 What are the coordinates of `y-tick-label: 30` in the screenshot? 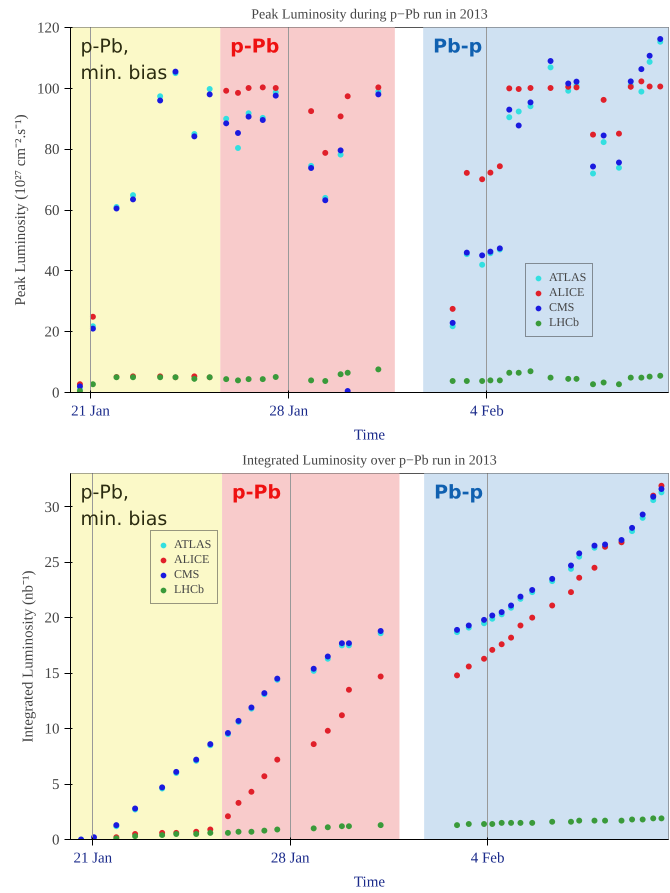 It's located at (52, 508).